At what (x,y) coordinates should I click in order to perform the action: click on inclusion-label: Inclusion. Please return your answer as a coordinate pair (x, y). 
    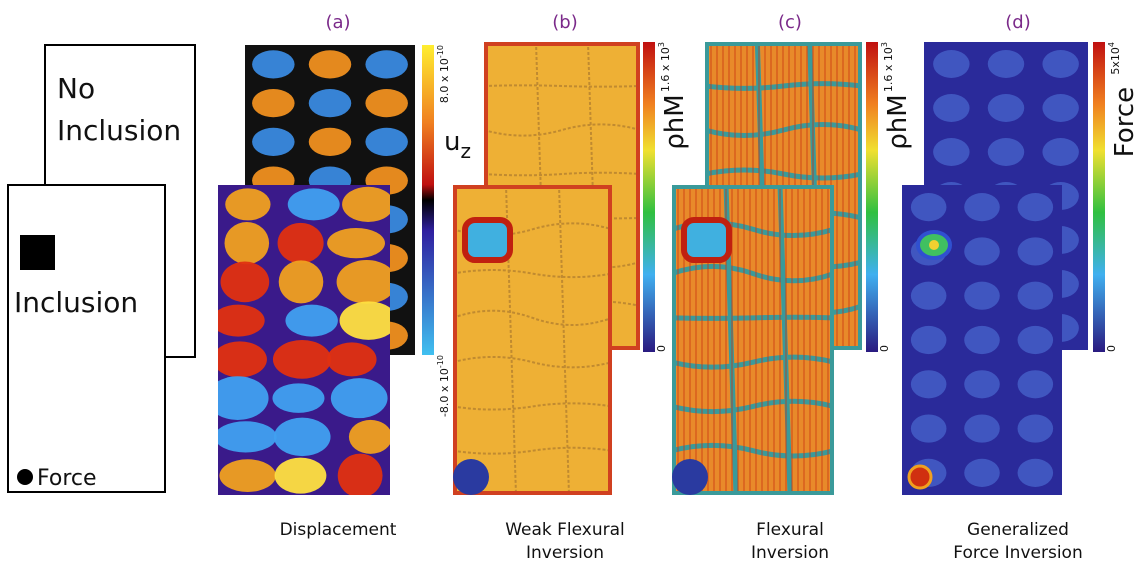
    Looking at the image, I should click on (76, 302).